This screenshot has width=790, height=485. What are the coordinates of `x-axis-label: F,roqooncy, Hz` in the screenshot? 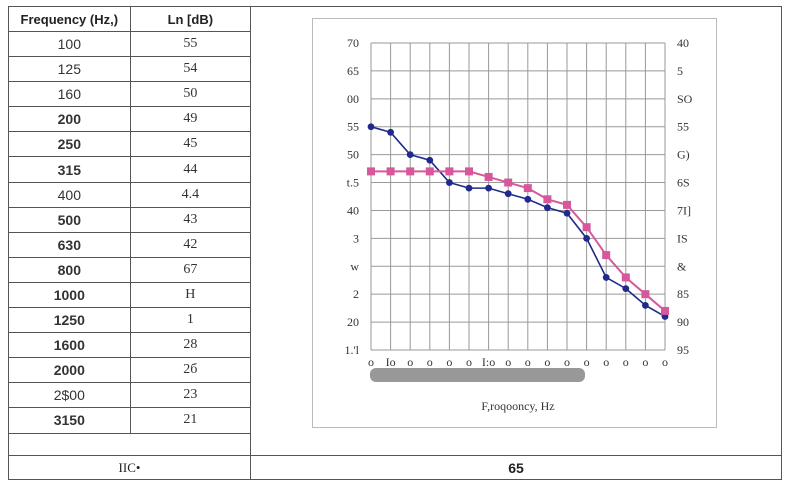 It's located at (517, 406).